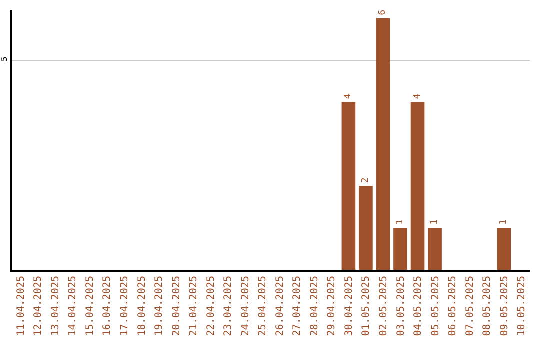 Image resolution: width=540 pixels, height=340 pixels. Describe the element at coordinates (366, 306) in the screenshot. I see `x-tick-label: 01.05.2025` at that location.